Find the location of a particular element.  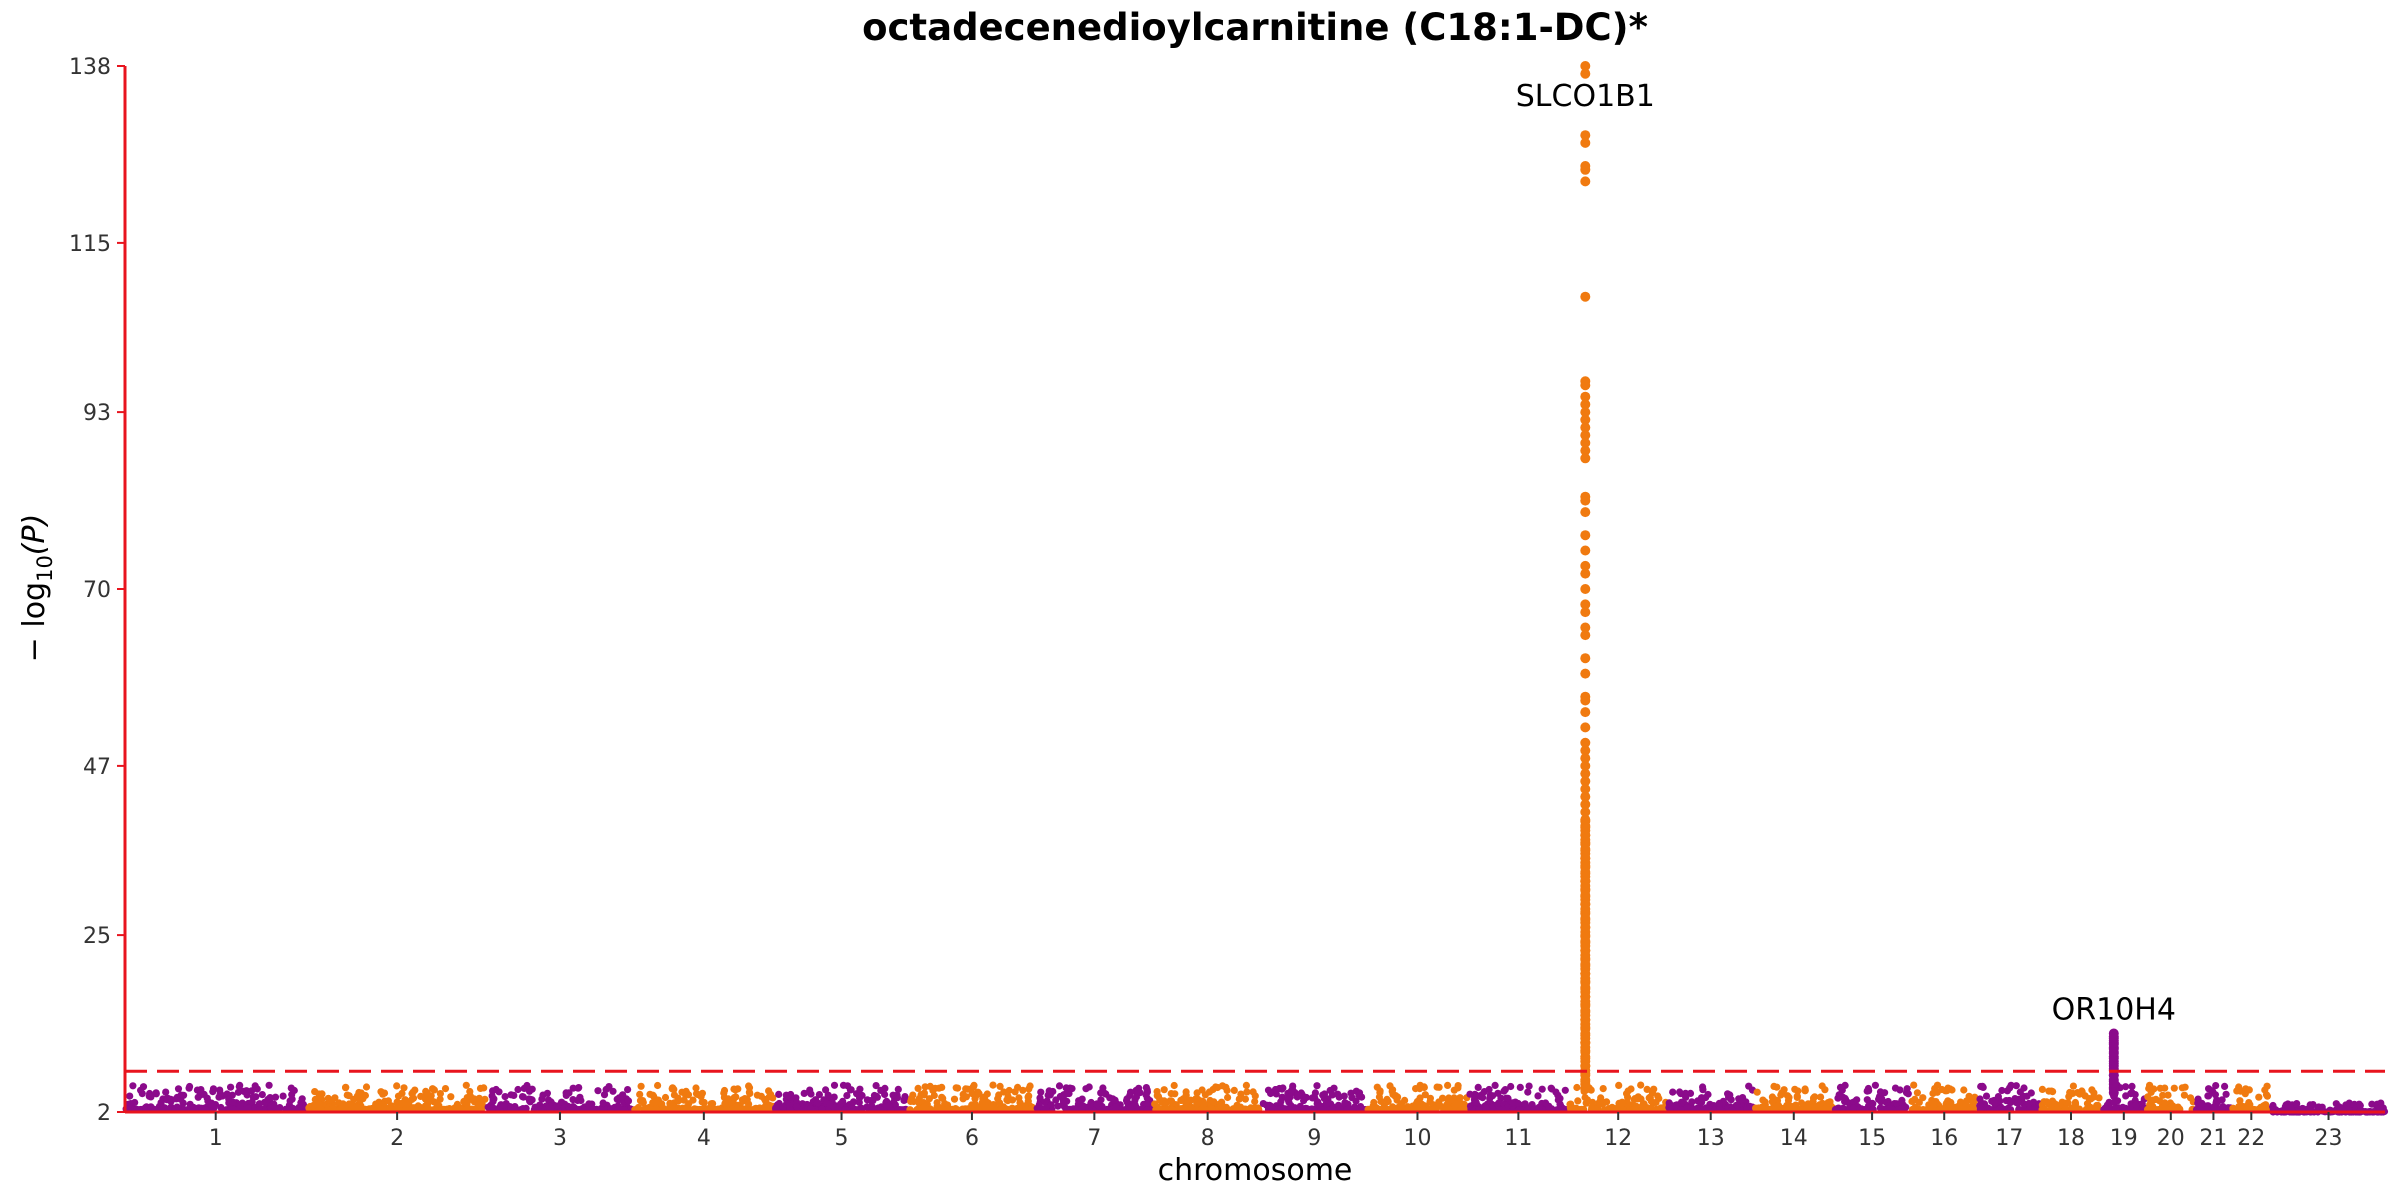

y-axis-label-subscript: 10 is located at coordinates (45, 568).